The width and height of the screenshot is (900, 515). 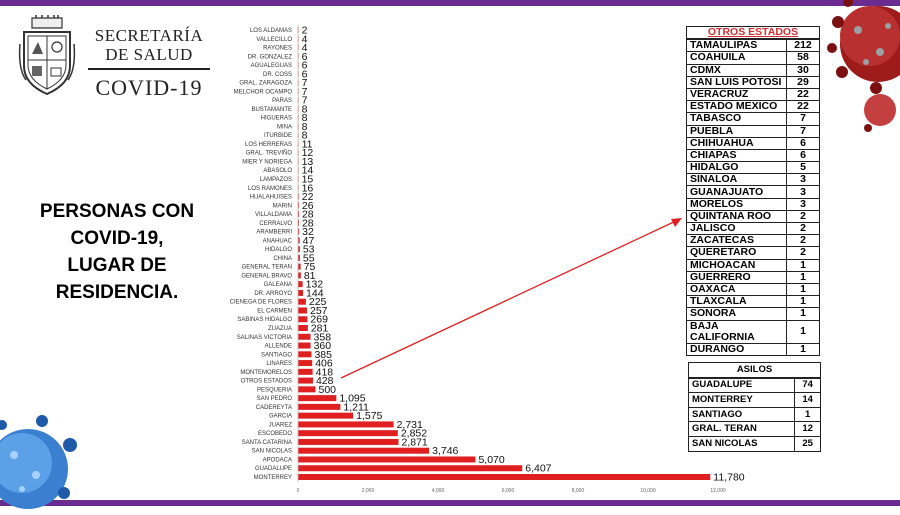 What do you see at coordinates (308, 206) in the screenshot?
I see `value-label: 26` at bounding box center [308, 206].